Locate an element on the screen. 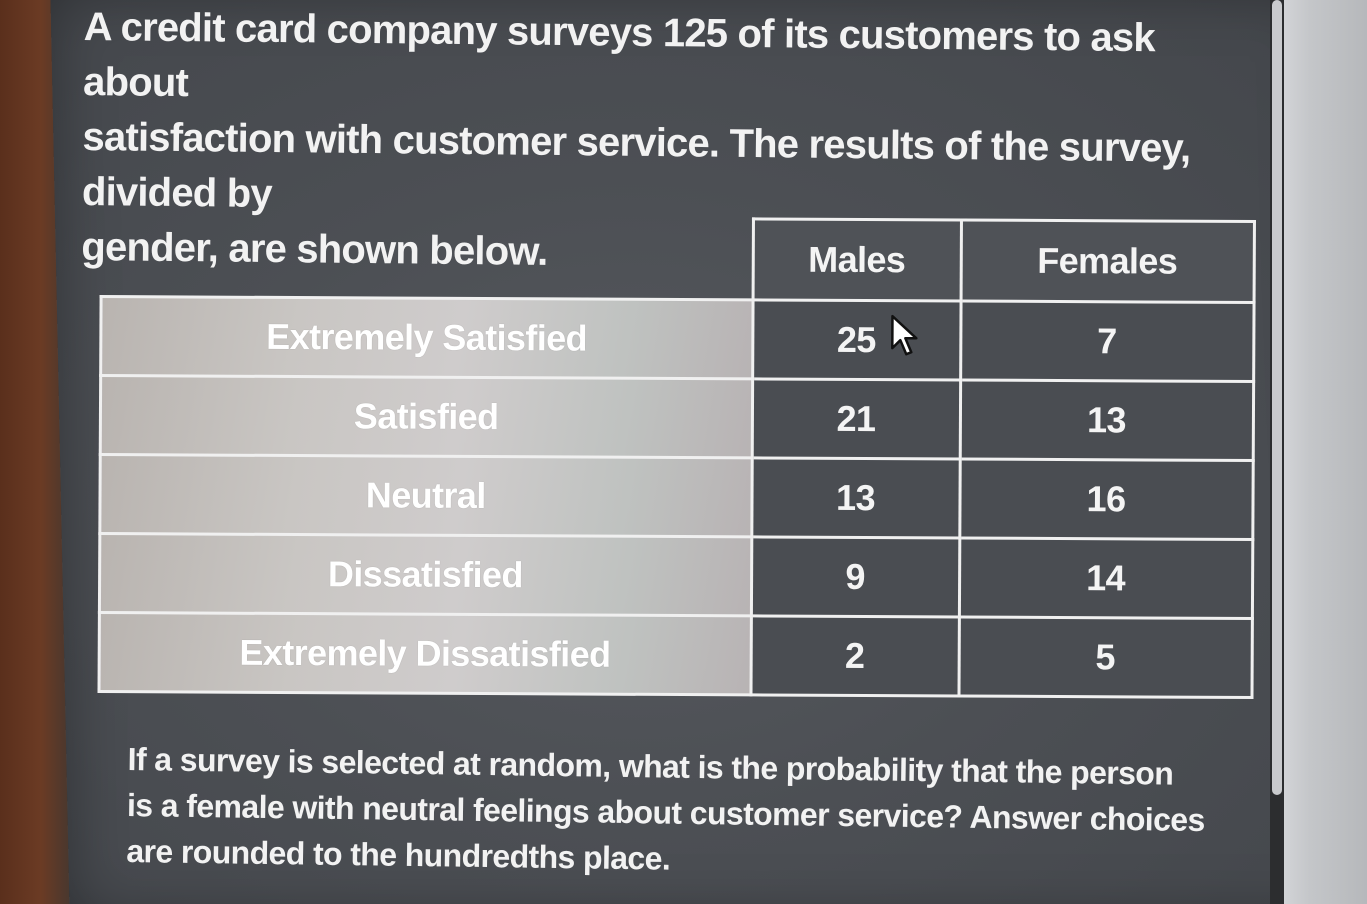 This screenshot has width=1367, height=904. monitor-bezel is located at coordinates (1319, 452).